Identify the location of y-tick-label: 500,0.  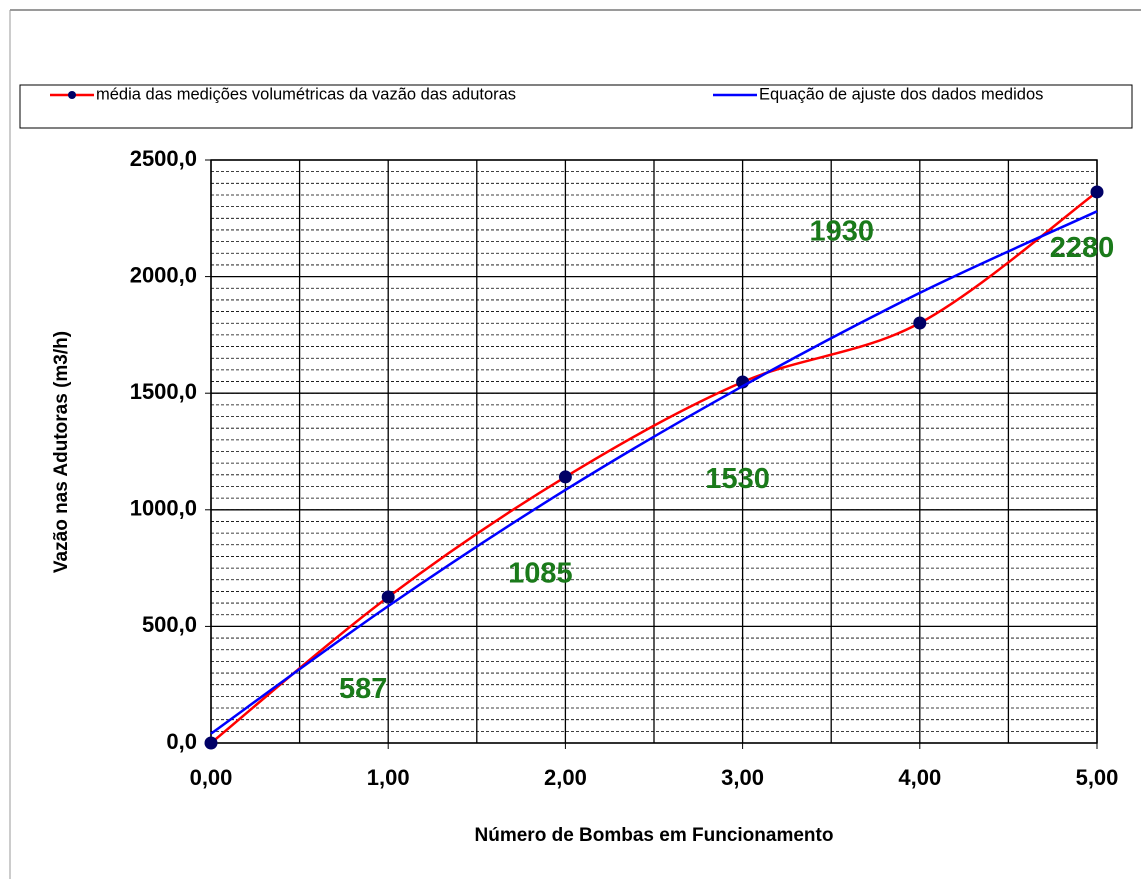
(169, 624).